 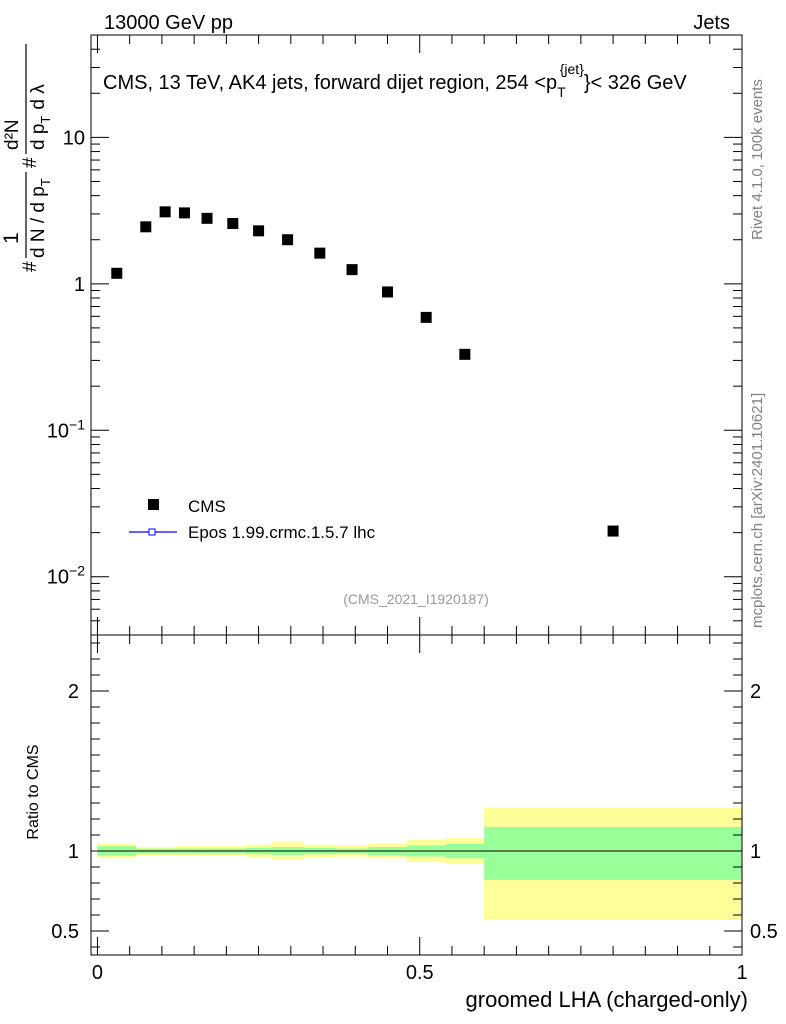 What do you see at coordinates (11, 238) in the screenshot?
I see `y-label-one: 1` at bounding box center [11, 238].